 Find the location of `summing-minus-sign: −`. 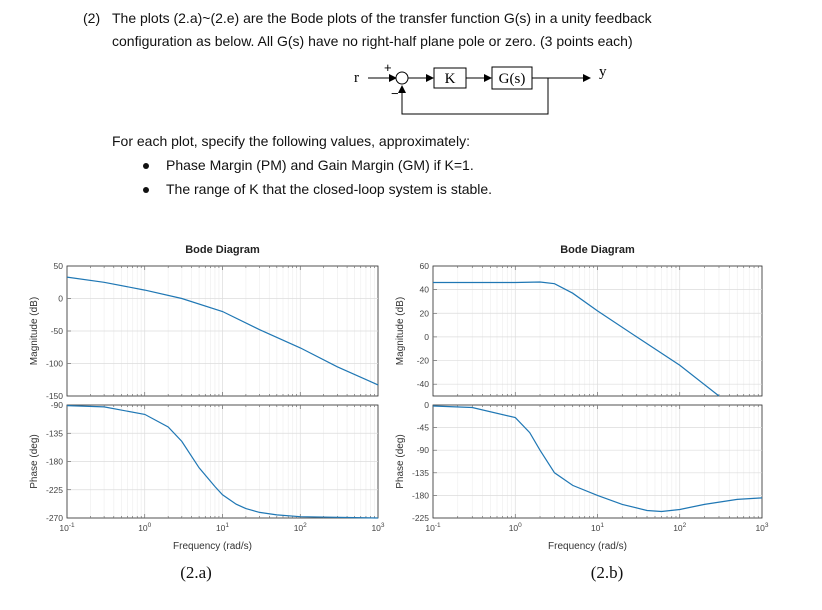

summing-minus-sign: − is located at coordinates (395, 93).